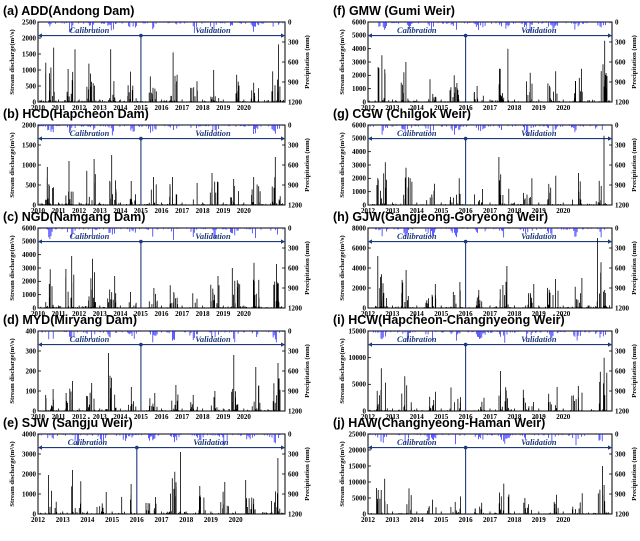 The image size is (640, 541). I want to click on x-tick-label: 2020, so click(244, 211).